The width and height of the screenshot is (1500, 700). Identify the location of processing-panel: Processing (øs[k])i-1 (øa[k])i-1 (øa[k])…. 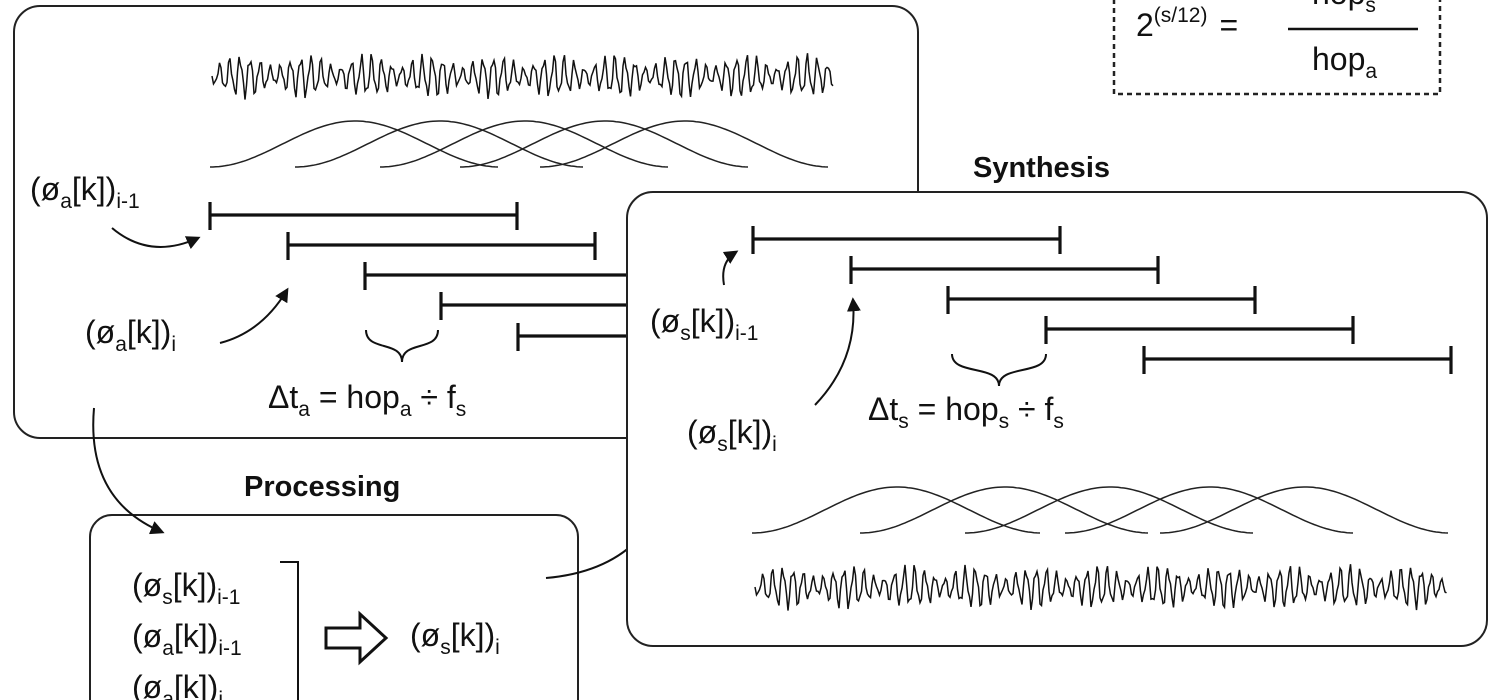
(334, 585).